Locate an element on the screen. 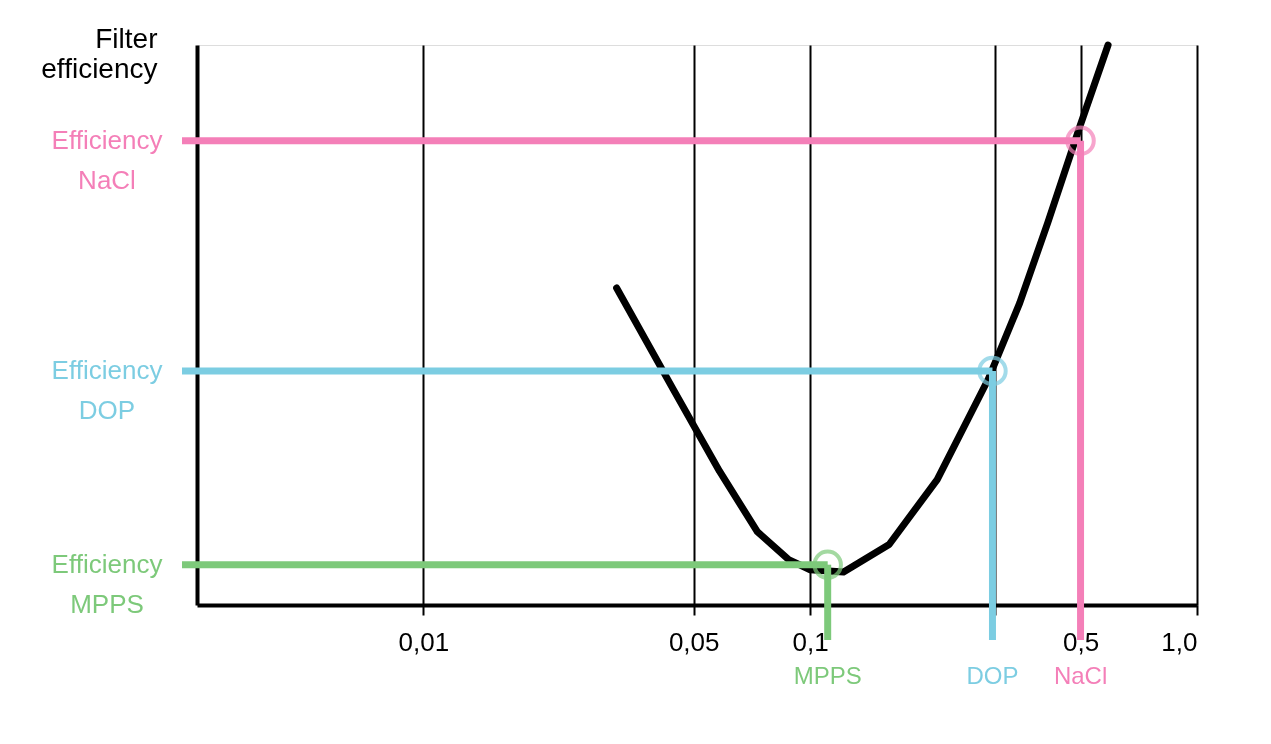 This screenshot has height=744, width=1271. ref-line-label: Efficiency NaCl is located at coordinates (107, 159).